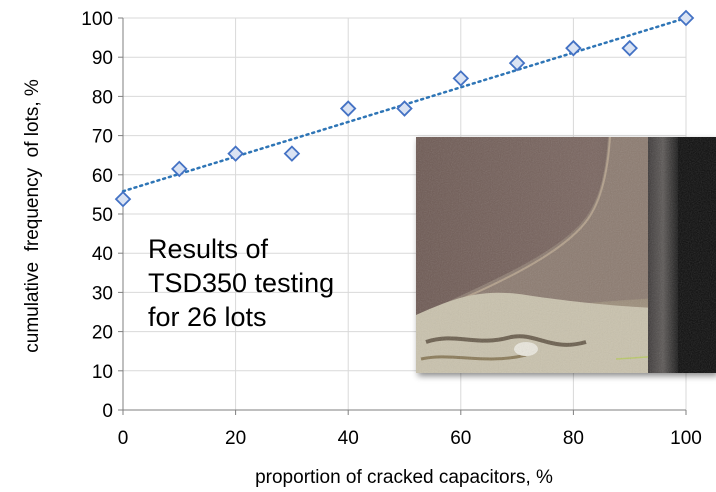 The image size is (716, 492). I want to click on x-tick-label: 20, so click(235, 438).